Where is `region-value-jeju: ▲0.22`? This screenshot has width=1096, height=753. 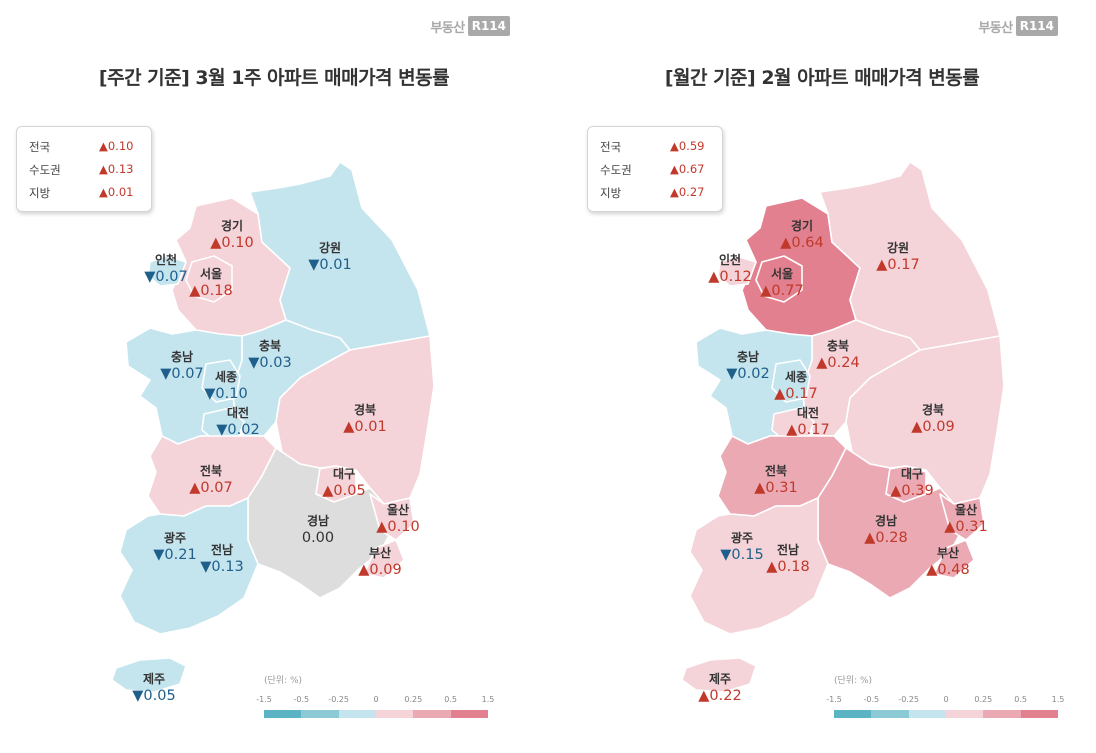
region-value-jeju: ▲0.22 is located at coordinates (719, 696).